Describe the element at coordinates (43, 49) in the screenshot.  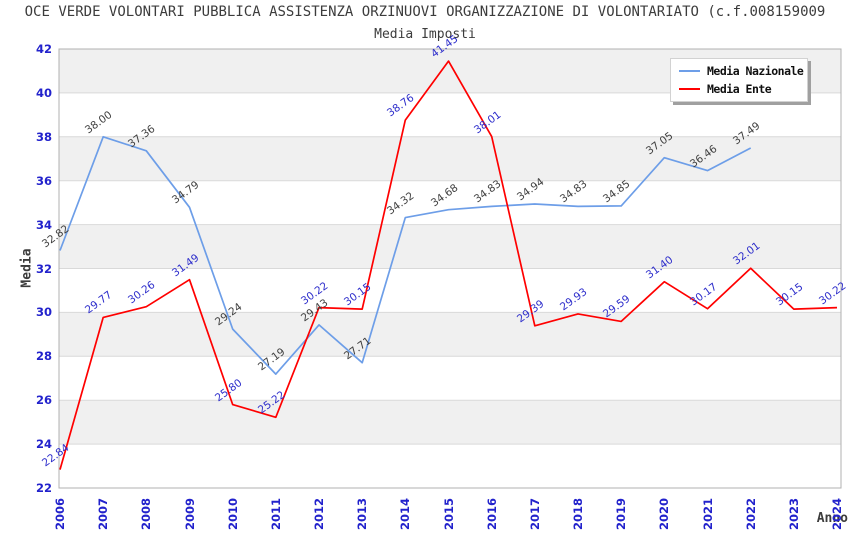
I see `y-tick-label: 42` at that location.